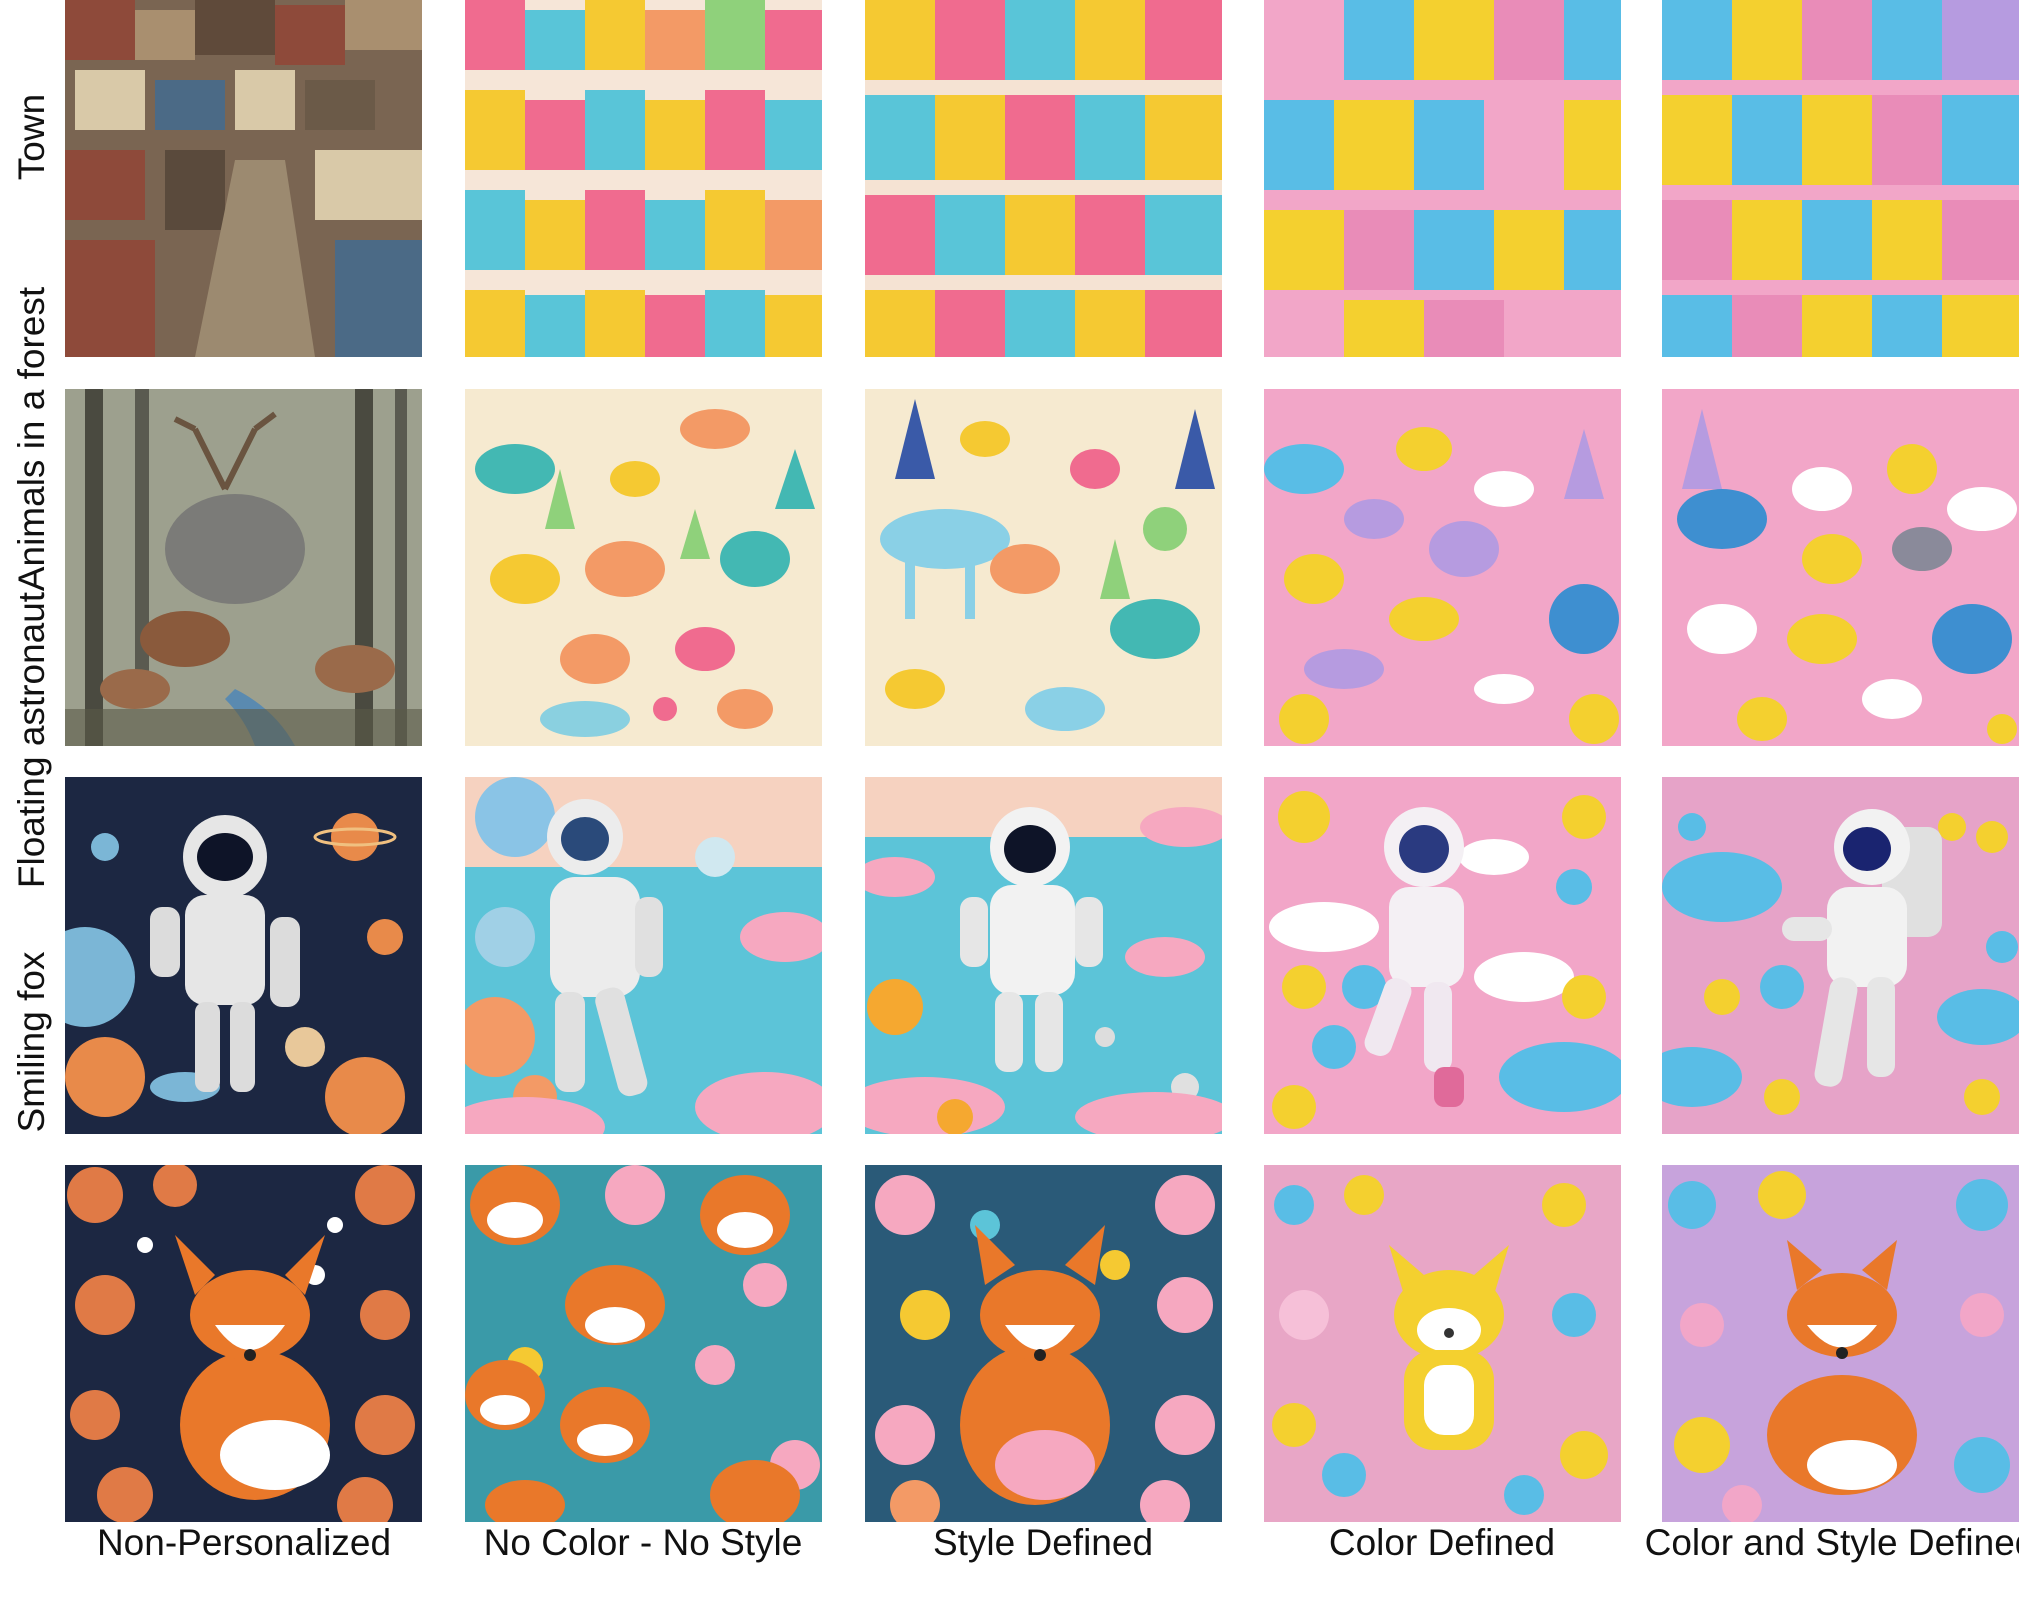 This screenshot has height=1612, width=2019. I want to click on image-fox-non-personalized, so click(243, 1343).